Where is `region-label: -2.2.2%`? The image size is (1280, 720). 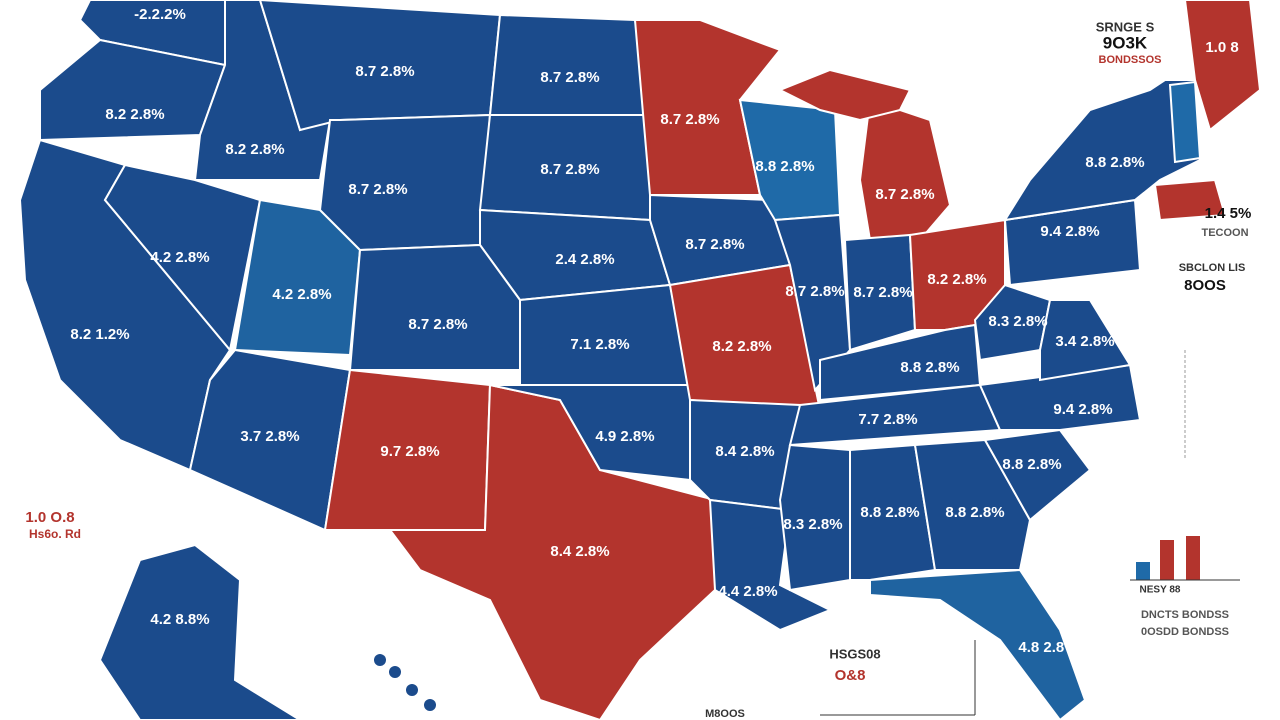 region-label: -2.2.2% is located at coordinates (160, 14).